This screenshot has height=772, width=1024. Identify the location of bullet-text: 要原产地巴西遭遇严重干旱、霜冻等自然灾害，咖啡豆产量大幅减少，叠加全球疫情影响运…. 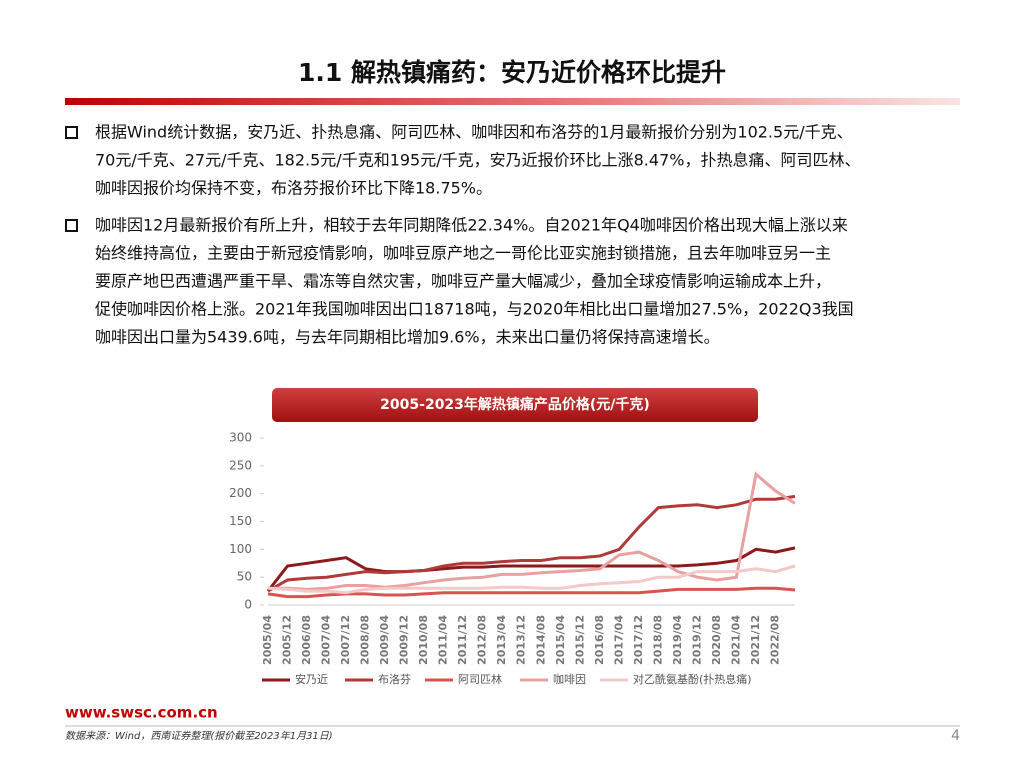
(463, 281).